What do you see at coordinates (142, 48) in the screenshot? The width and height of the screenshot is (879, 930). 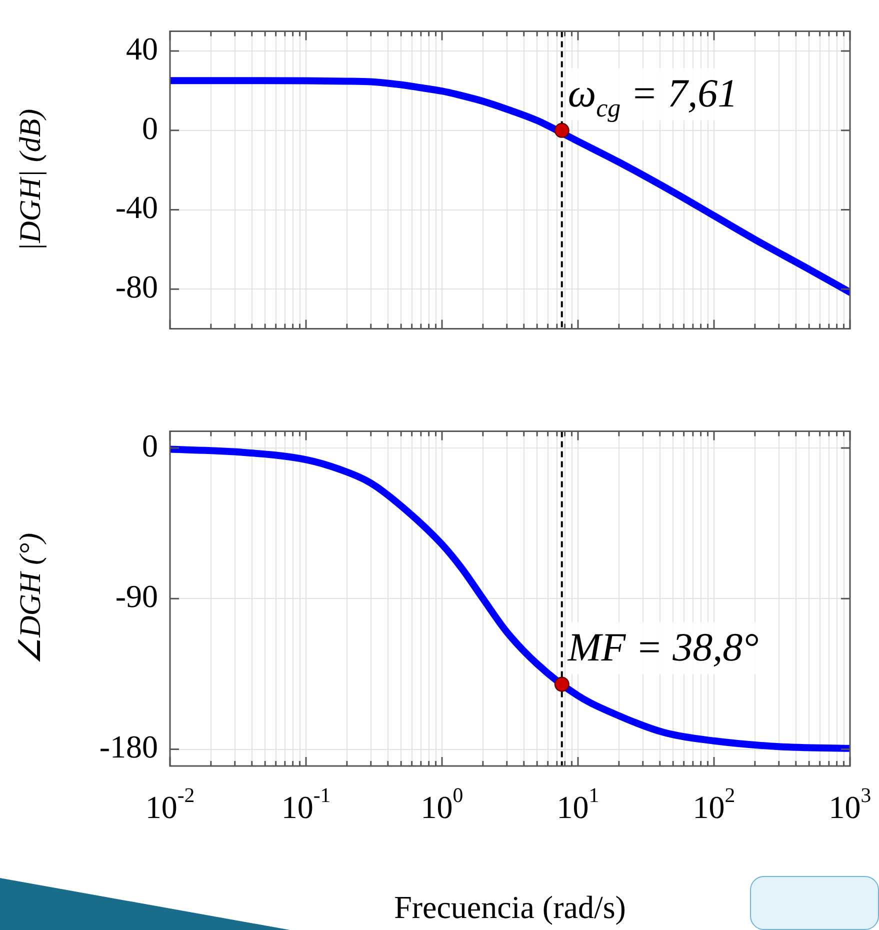 I see `y-tick-label: 40` at bounding box center [142, 48].